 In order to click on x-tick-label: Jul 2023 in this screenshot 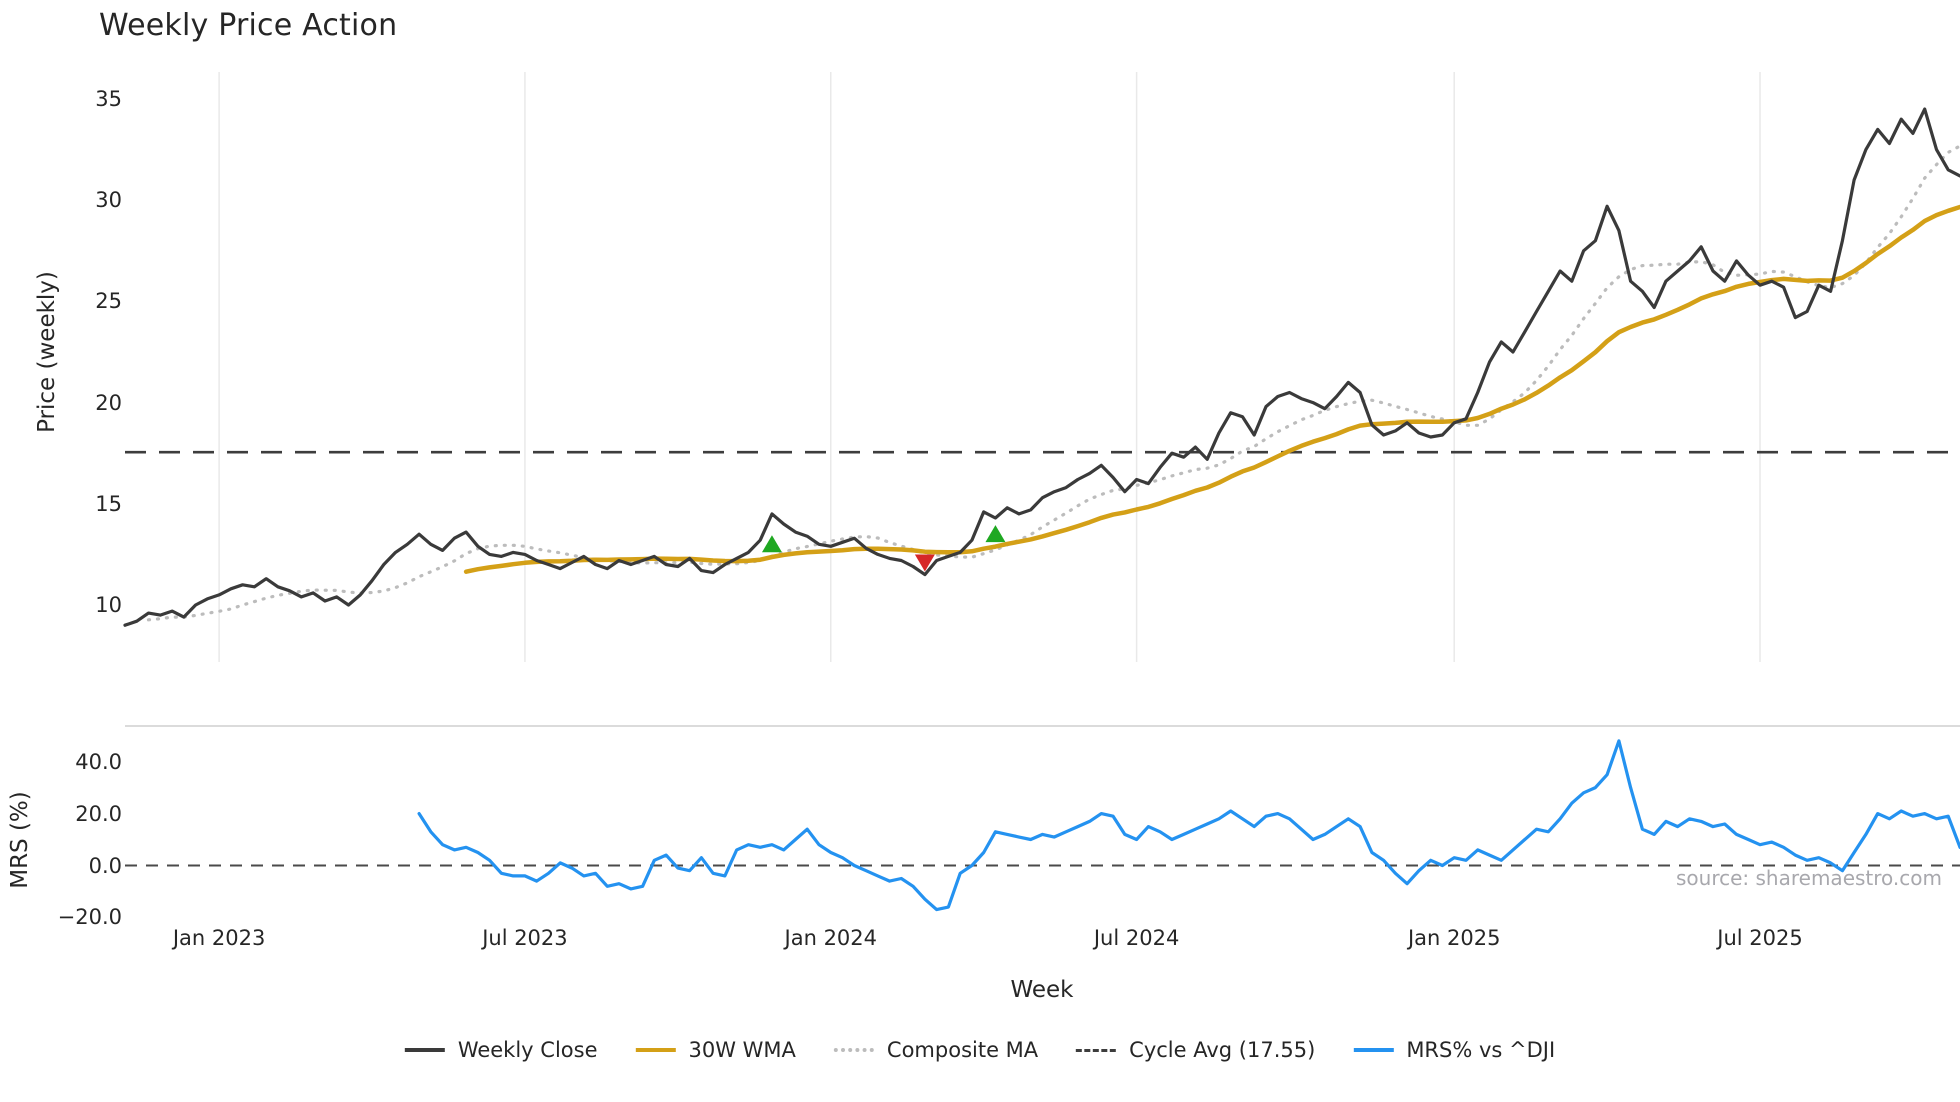, I will do `click(525, 938)`.